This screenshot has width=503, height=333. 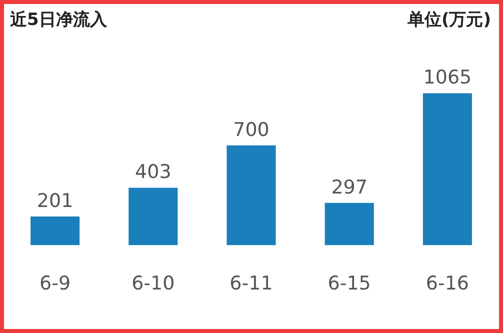 What do you see at coordinates (447, 283) in the screenshot?
I see `x-tick-label: 6-16` at bounding box center [447, 283].